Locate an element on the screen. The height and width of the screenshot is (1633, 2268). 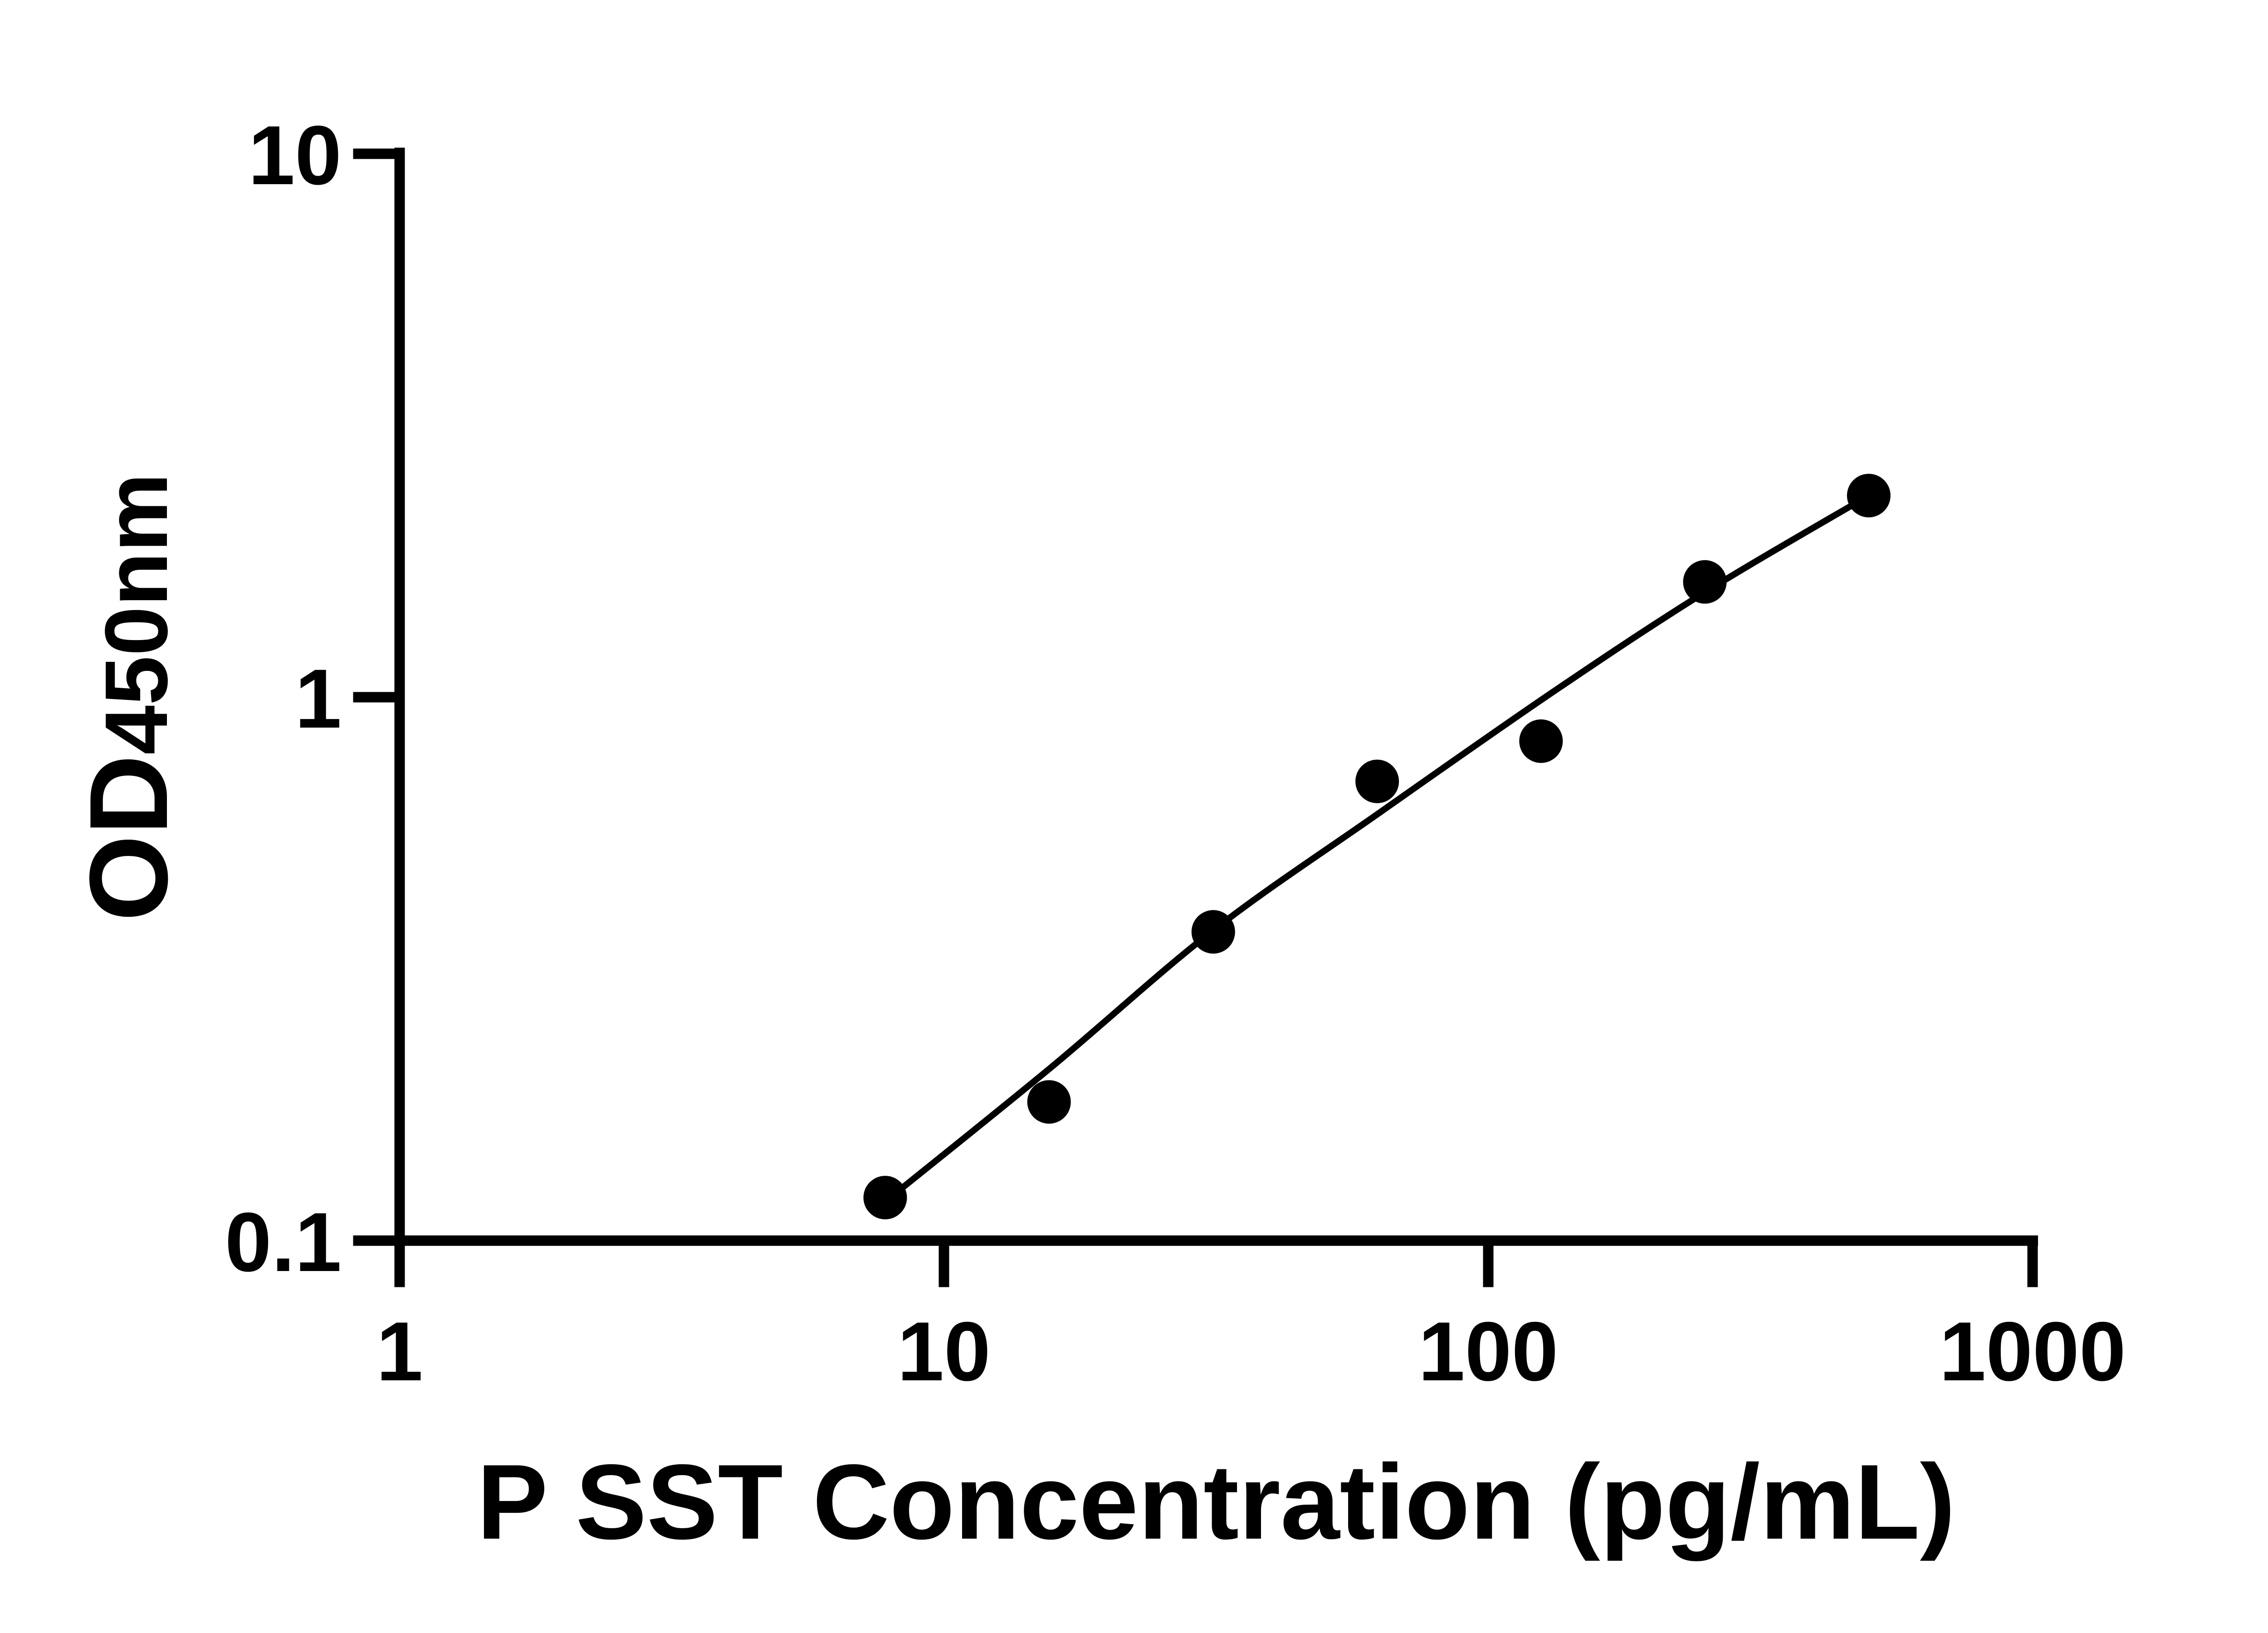
y-axis-title-subscript: 450nm is located at coordinates (137, 614).